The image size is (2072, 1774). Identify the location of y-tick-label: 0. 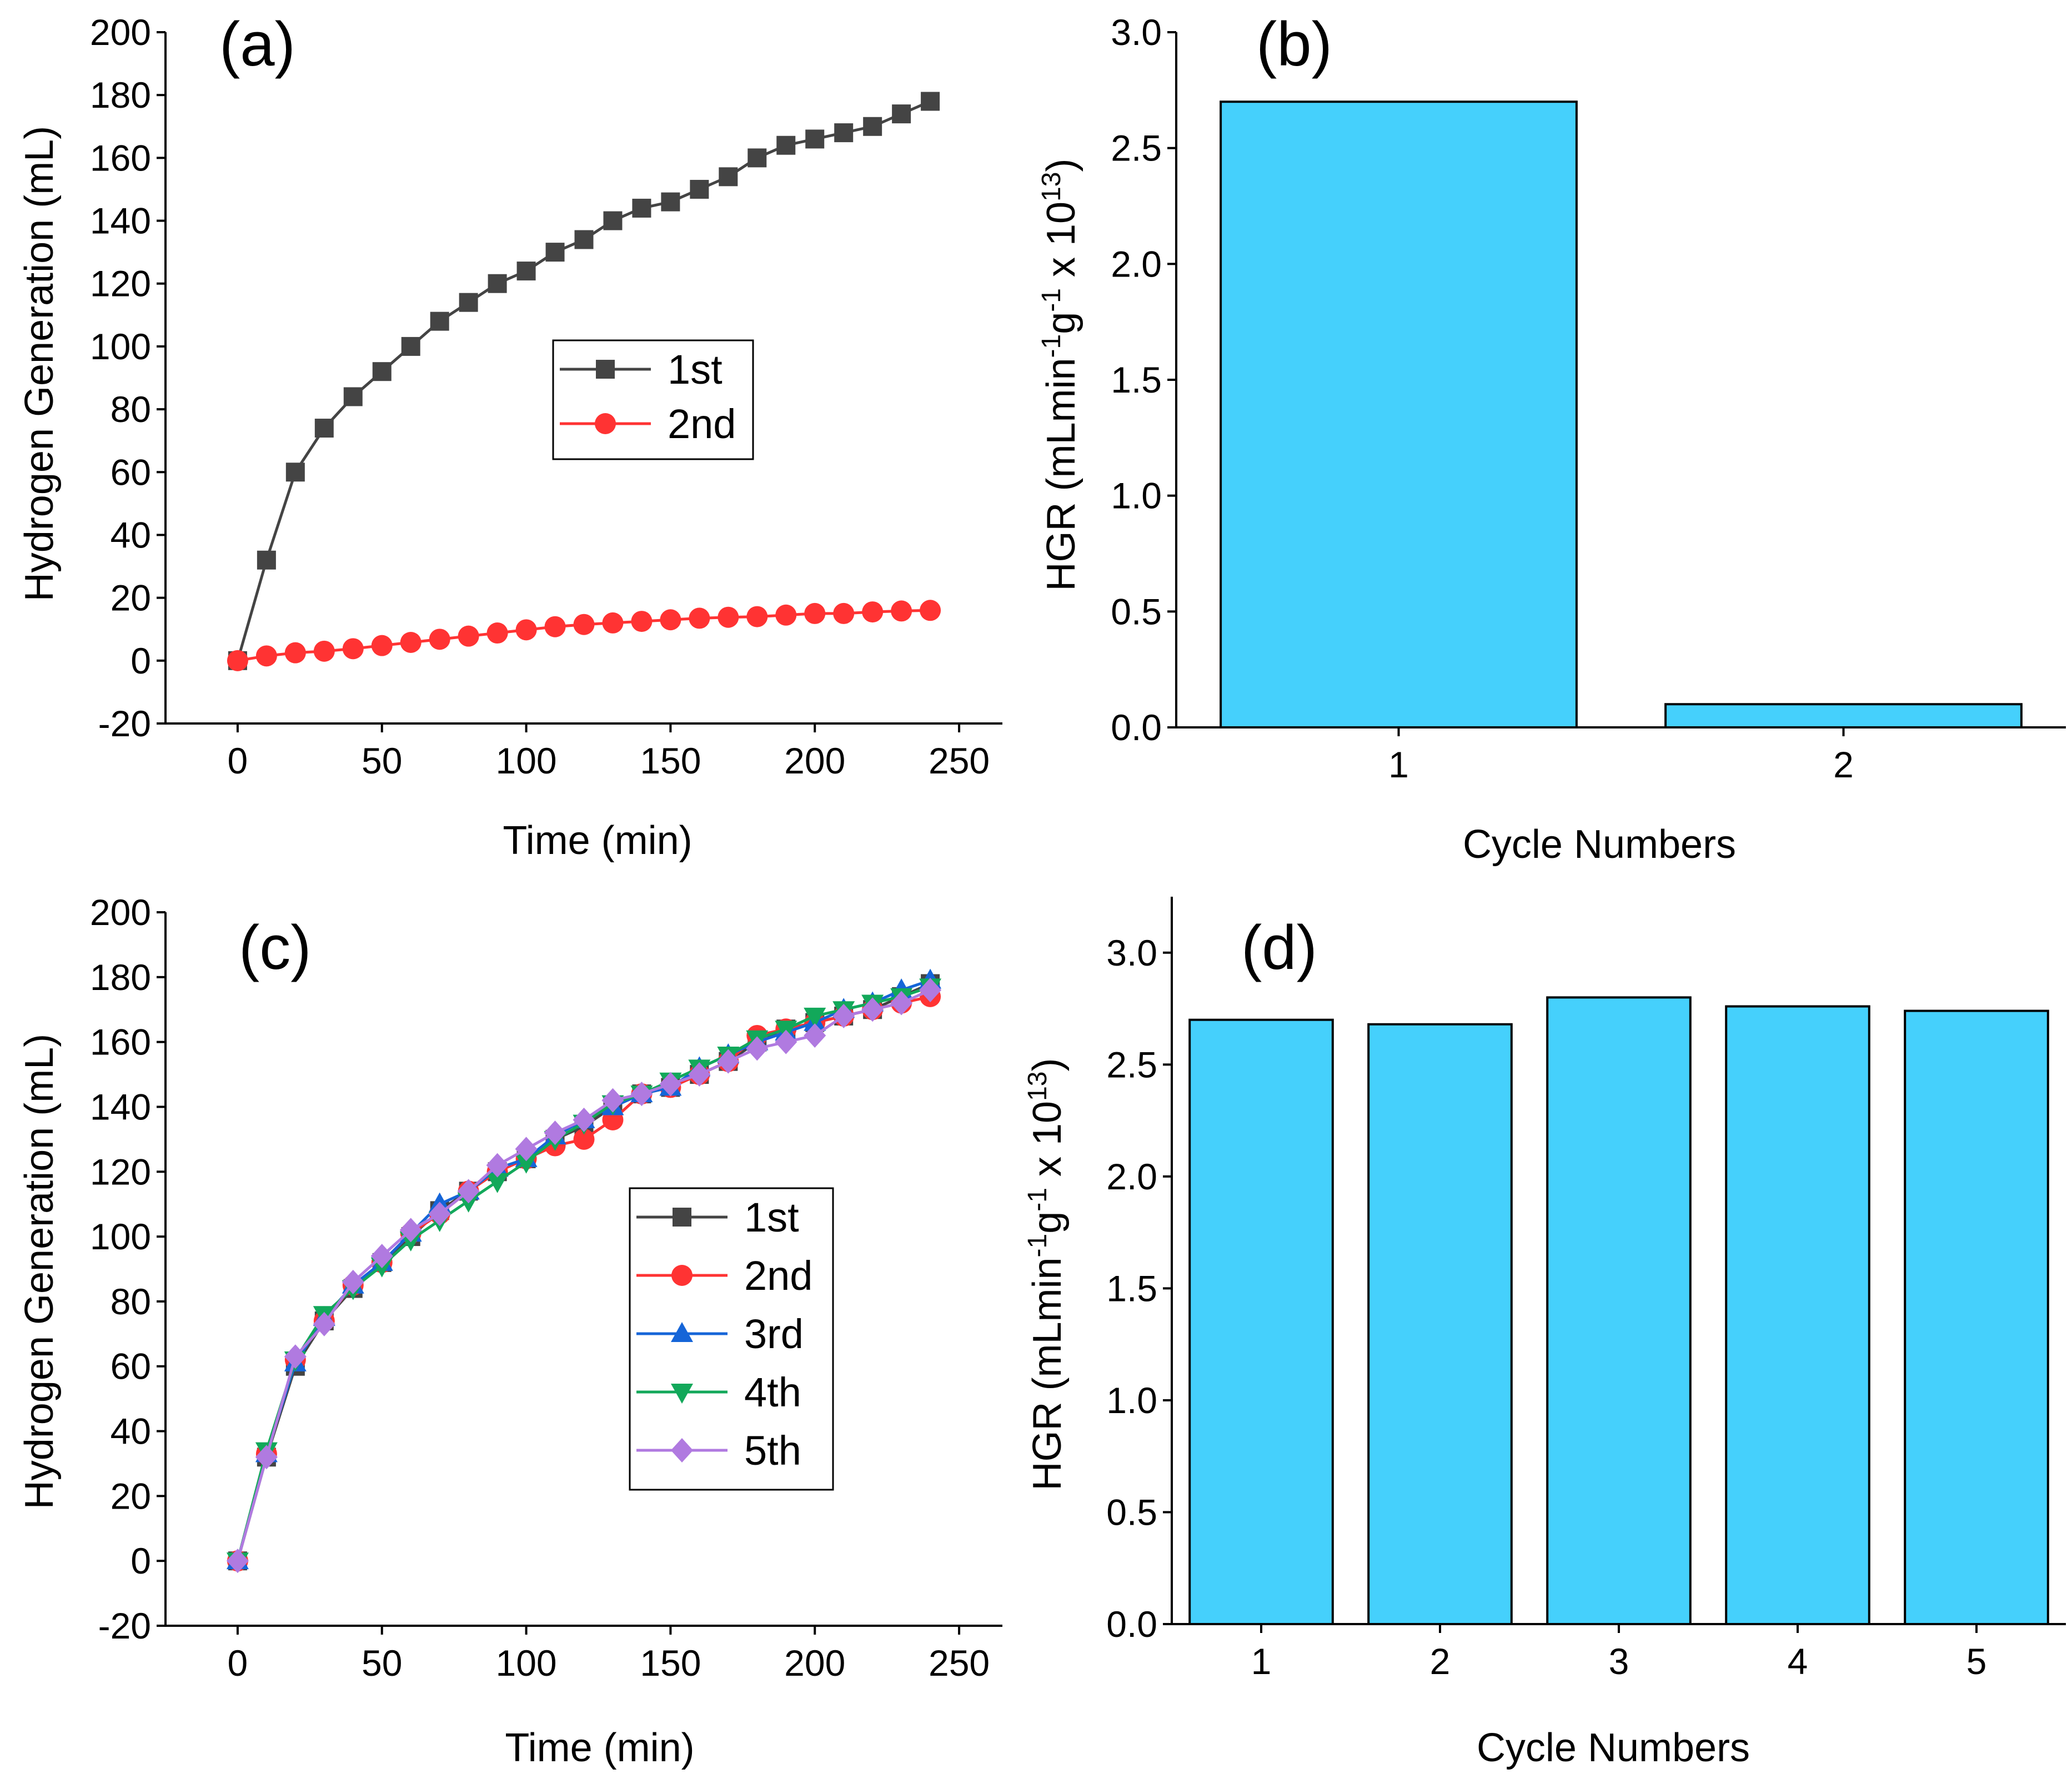
(141, 660).